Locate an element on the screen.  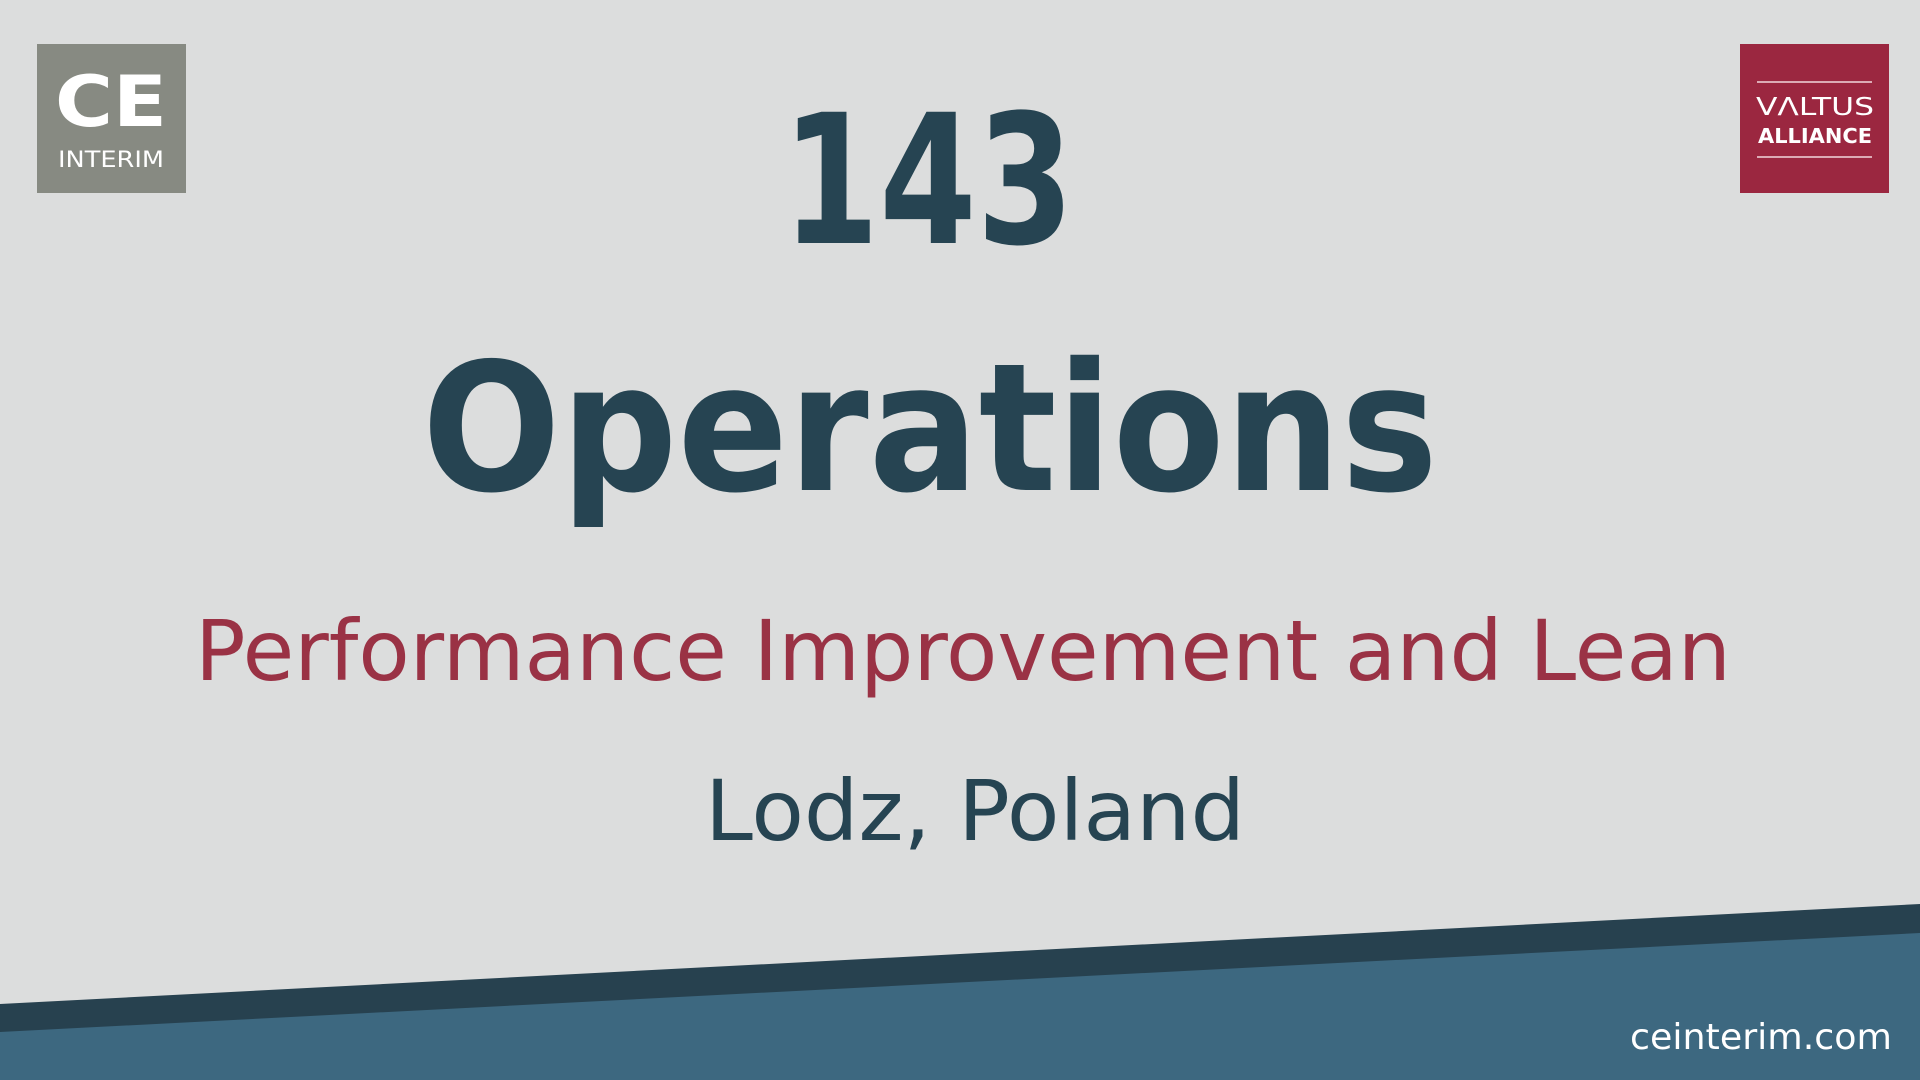
ce-logo-box is located at coordinates (111, 118).